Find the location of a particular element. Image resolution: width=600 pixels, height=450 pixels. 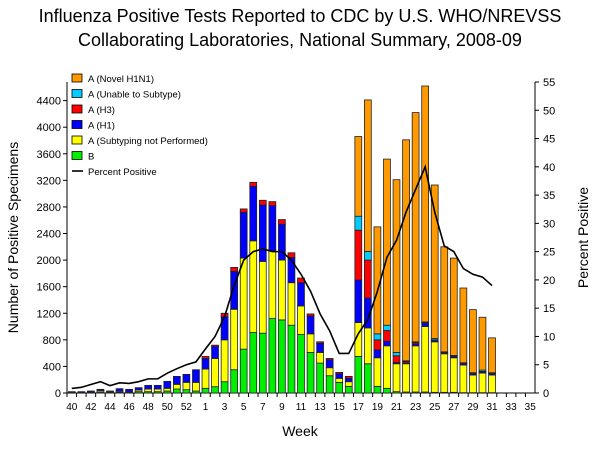

x-tick-label: 13 is located at coordinates (321, 407).